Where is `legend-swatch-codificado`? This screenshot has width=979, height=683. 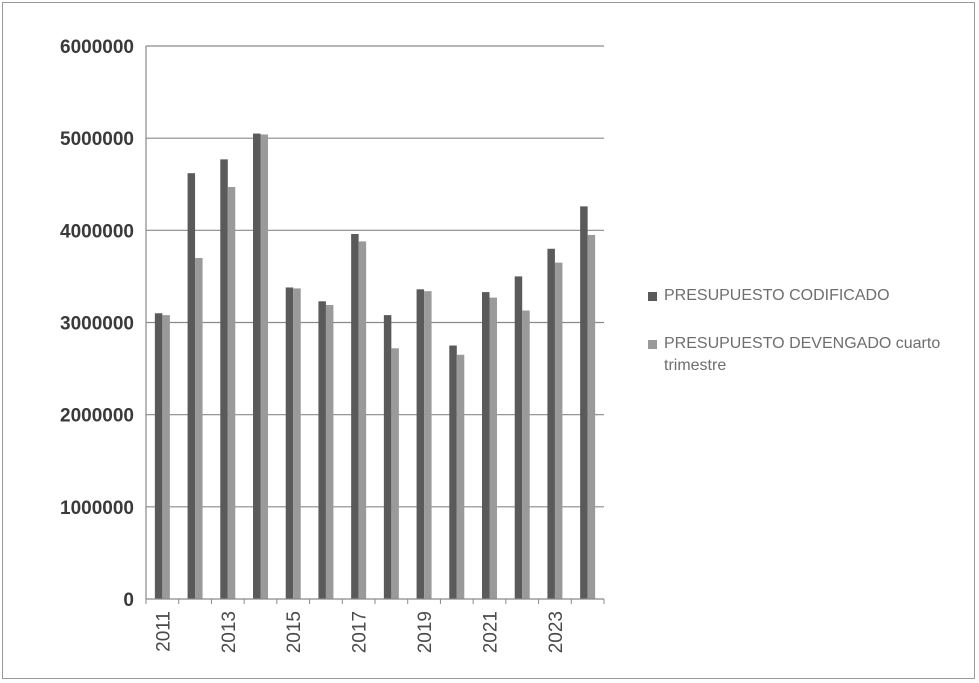 legend-swatch-codificado is located at coordinates (652, 296).